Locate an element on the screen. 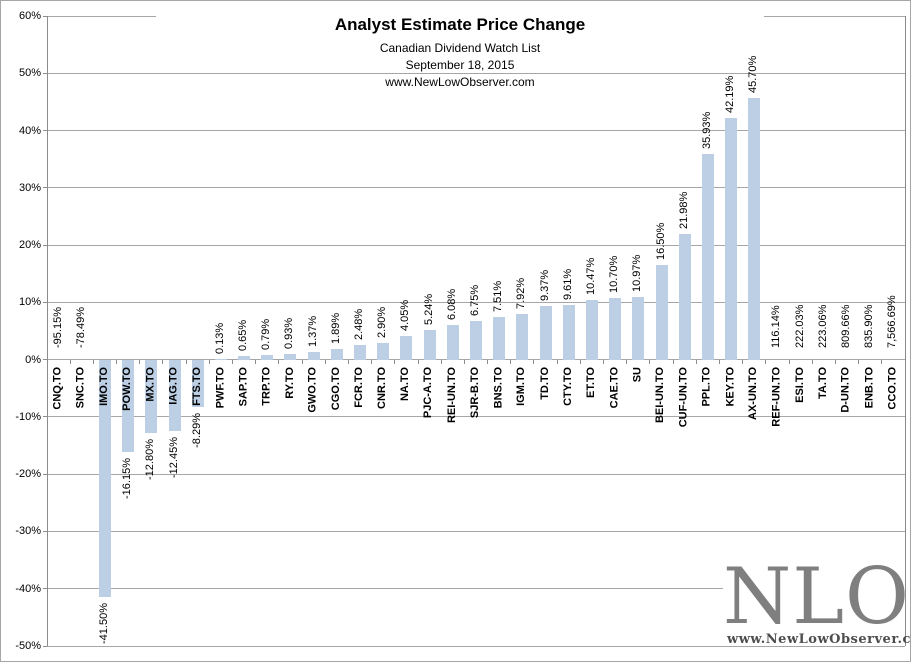 The width and height of the screenshot is (911, 662). ticker-label: CGO.TO is located at coordinates (335, 388).